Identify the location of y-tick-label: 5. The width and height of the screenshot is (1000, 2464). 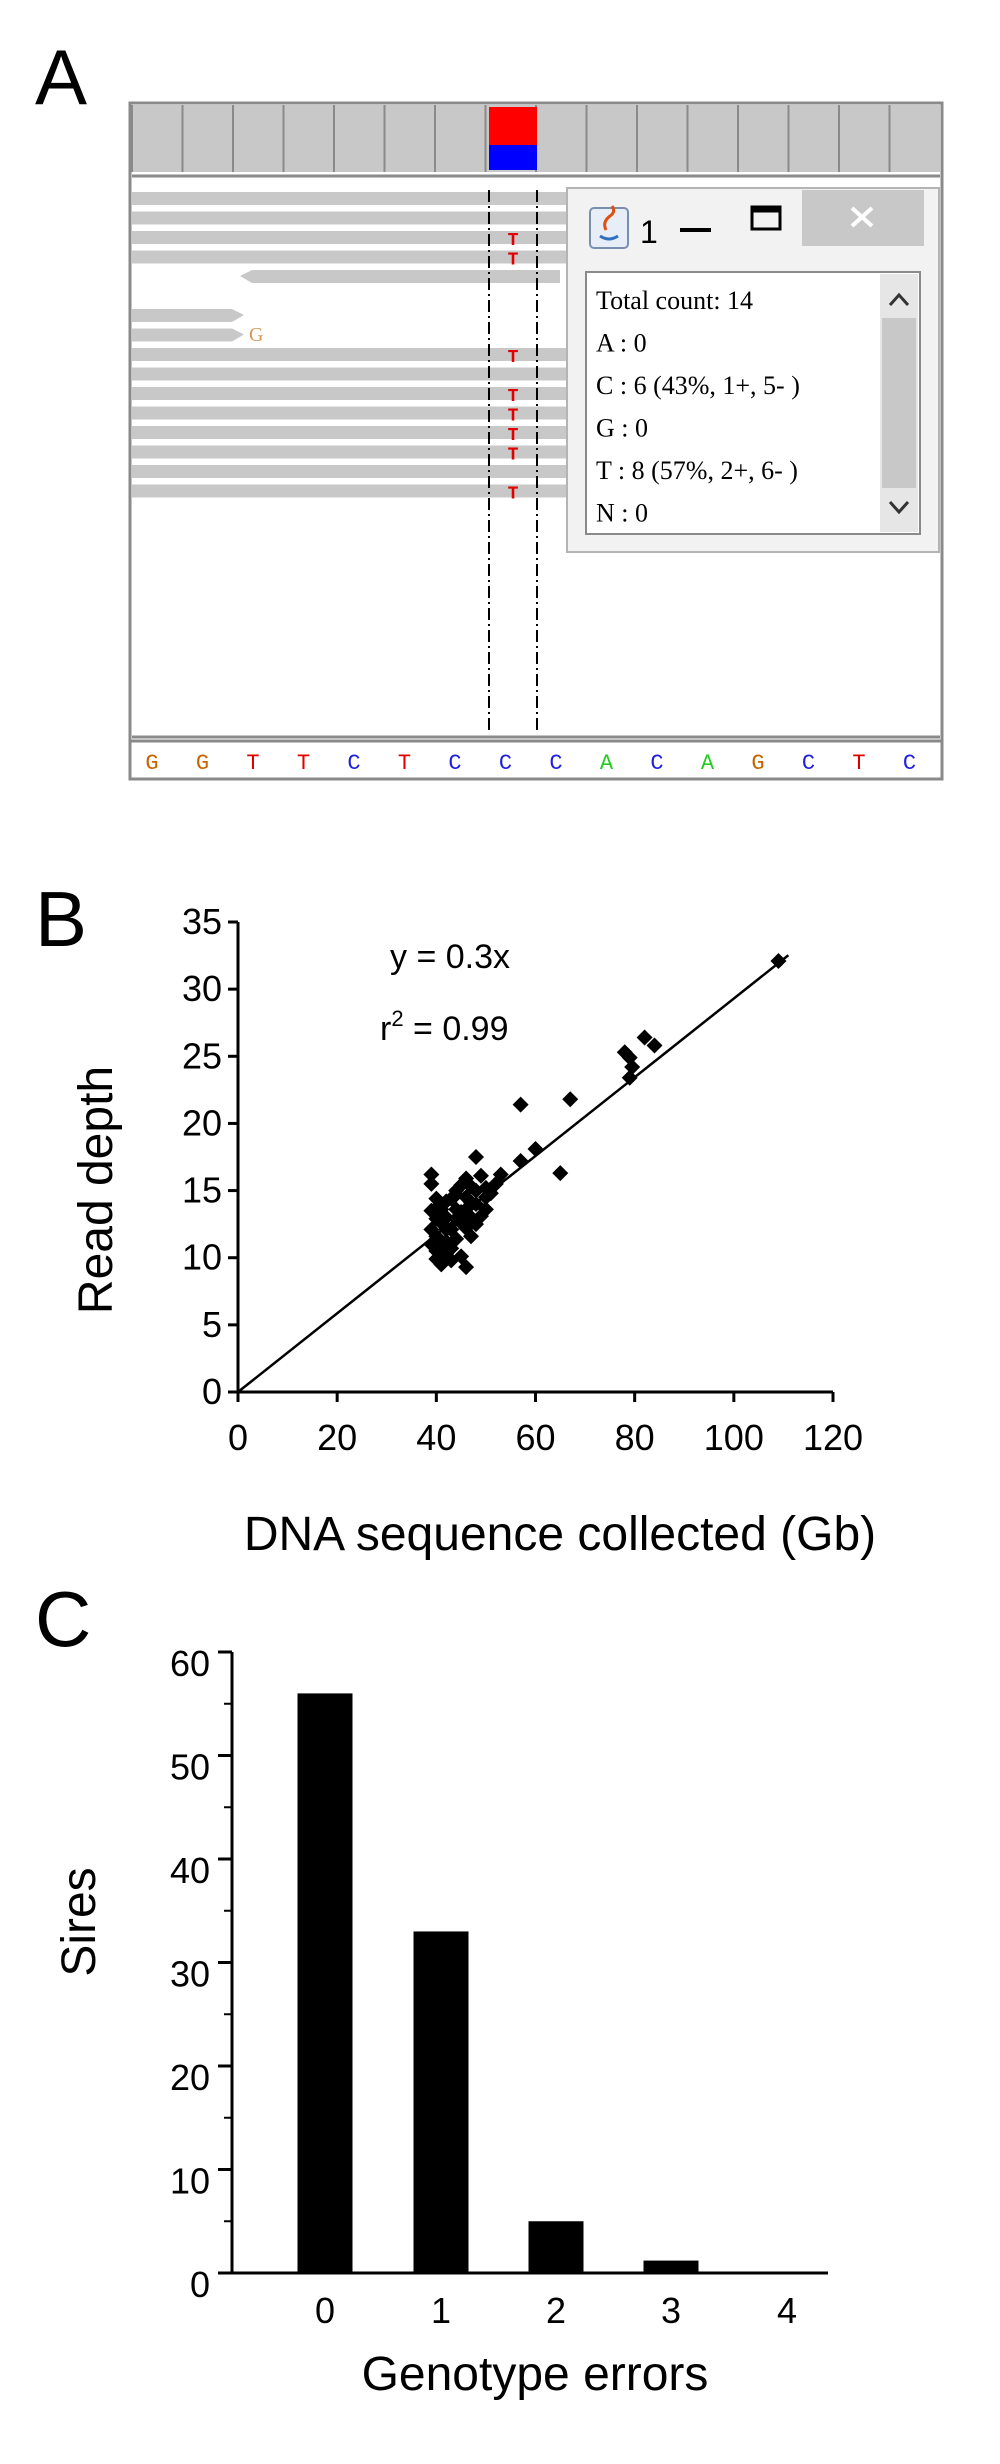
(212, 1324).